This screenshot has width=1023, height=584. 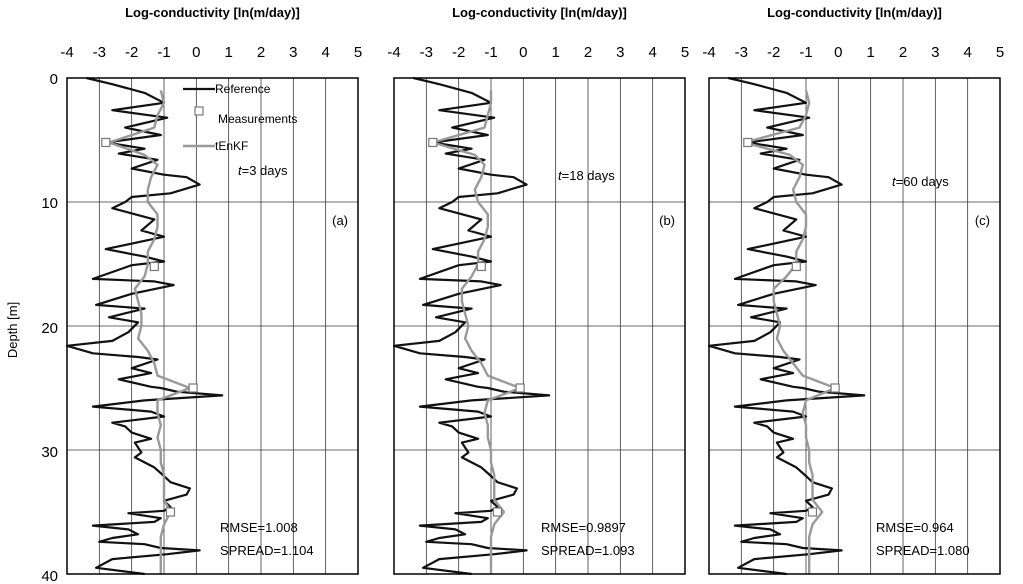 I want to click on rmse-text: RMSE=0.9897, so click(x=583, y=527).